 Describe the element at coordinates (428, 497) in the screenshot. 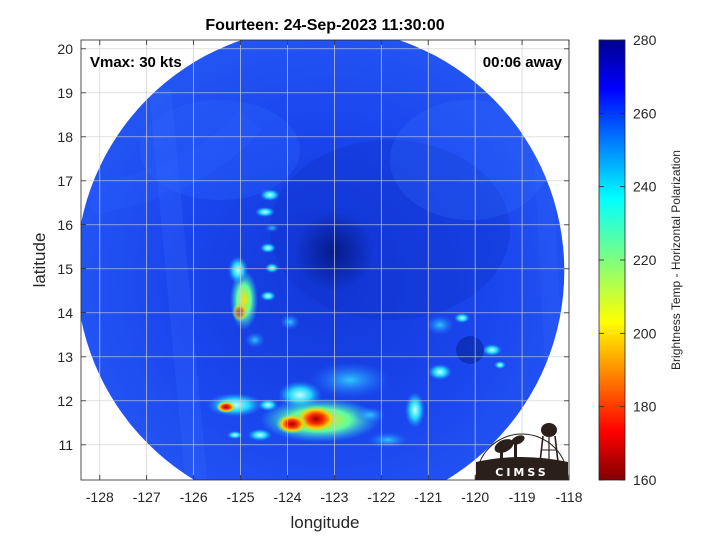

I see `x-tick-label: -121` at that location.